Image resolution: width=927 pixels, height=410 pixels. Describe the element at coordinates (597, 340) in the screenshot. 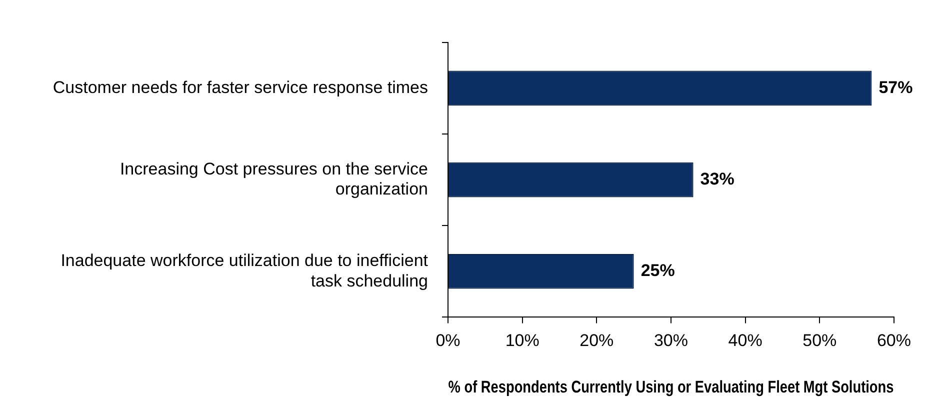

I see `x-tick-label: 20%` at that location.